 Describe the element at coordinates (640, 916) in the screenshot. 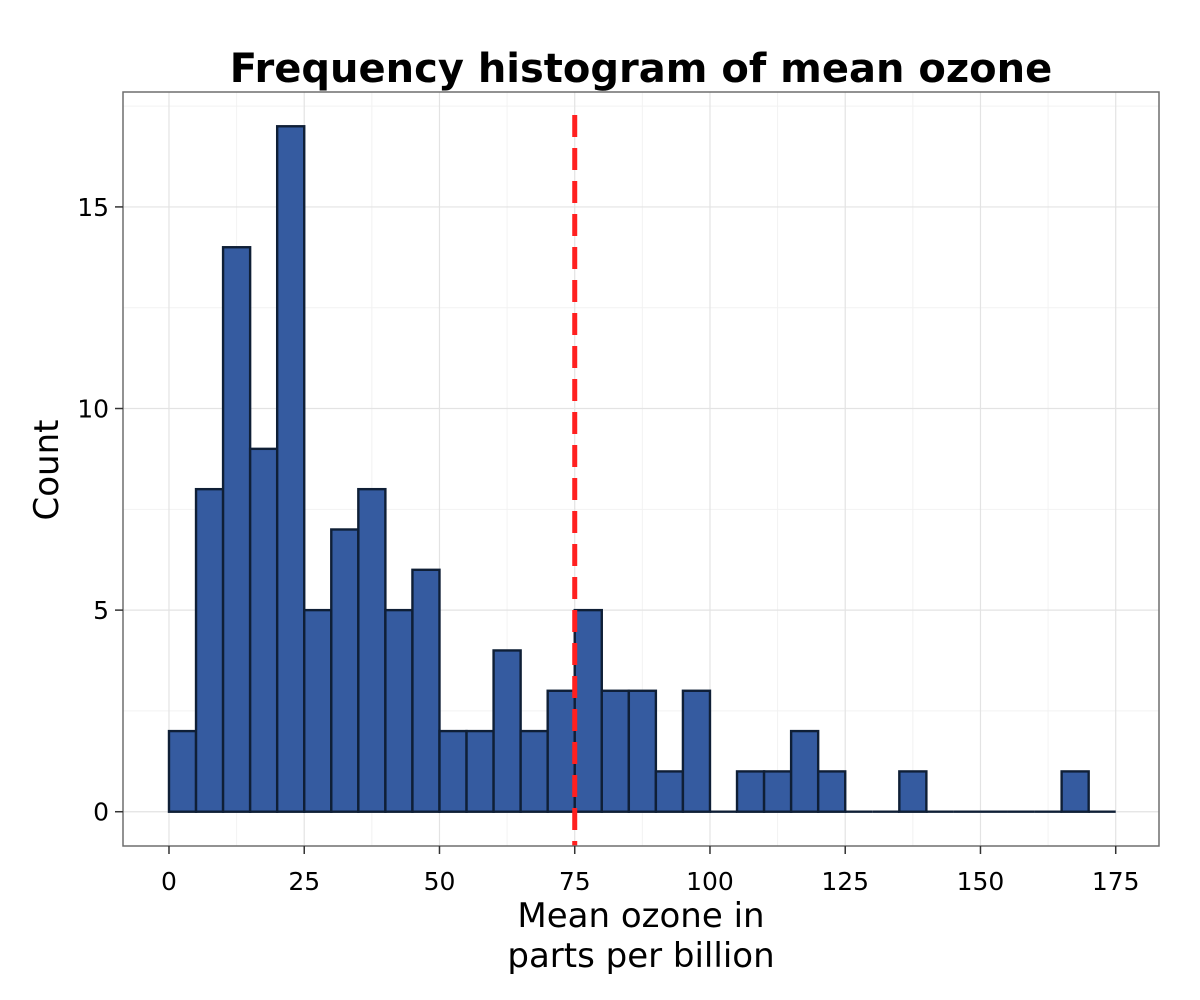

I see `x-axis-title-line: Mean ozone in` at that location.